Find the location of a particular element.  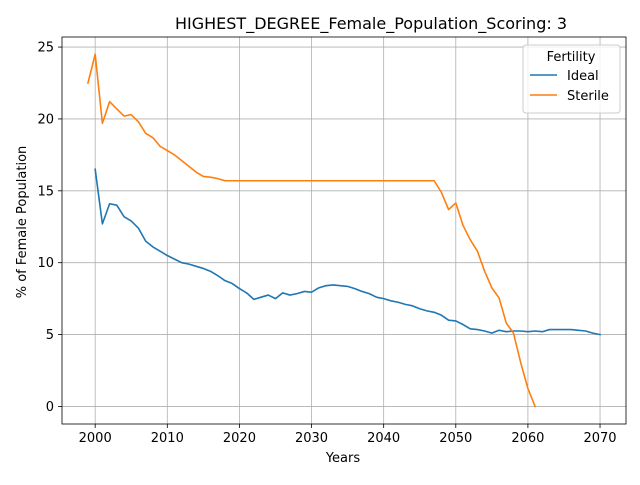

legend: Fertility Ideal Sterile is located at coordinates (571, 79).